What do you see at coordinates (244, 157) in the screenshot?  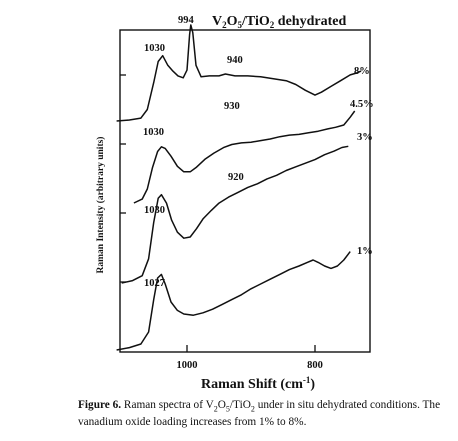 I see `spectrum-4-5pct` at bounding box center [244, 157].